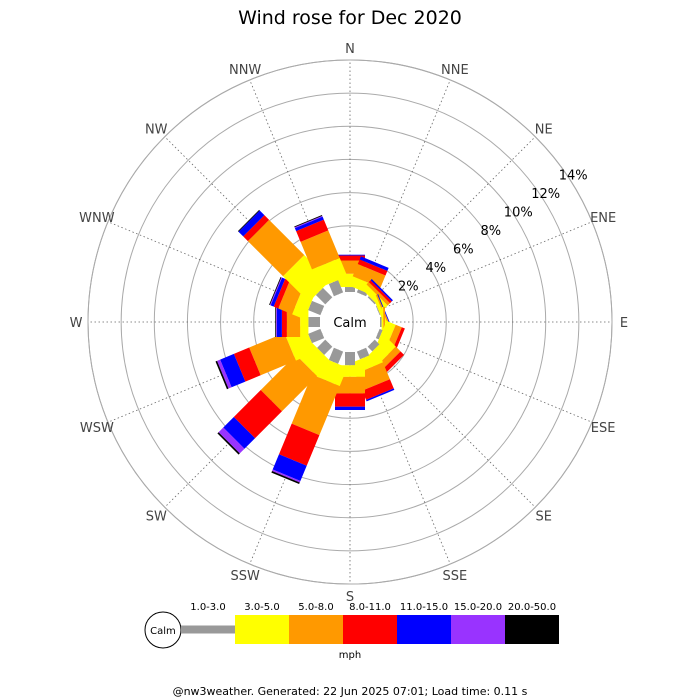 This screenshot has height=700, width=700. What do you see at coordinates (350, 597) in the screenshot?
I see `direction-label-s: S` at bounding box center [350, 597].